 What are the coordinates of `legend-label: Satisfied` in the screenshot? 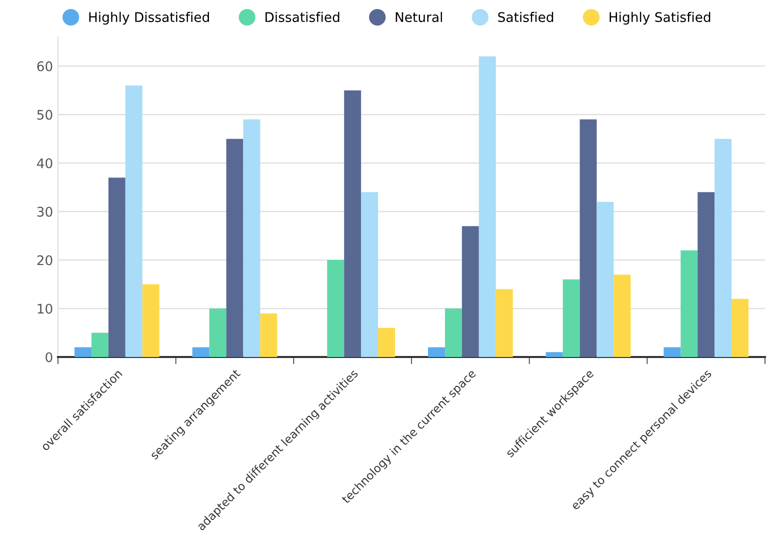 It's located at (526, 17).